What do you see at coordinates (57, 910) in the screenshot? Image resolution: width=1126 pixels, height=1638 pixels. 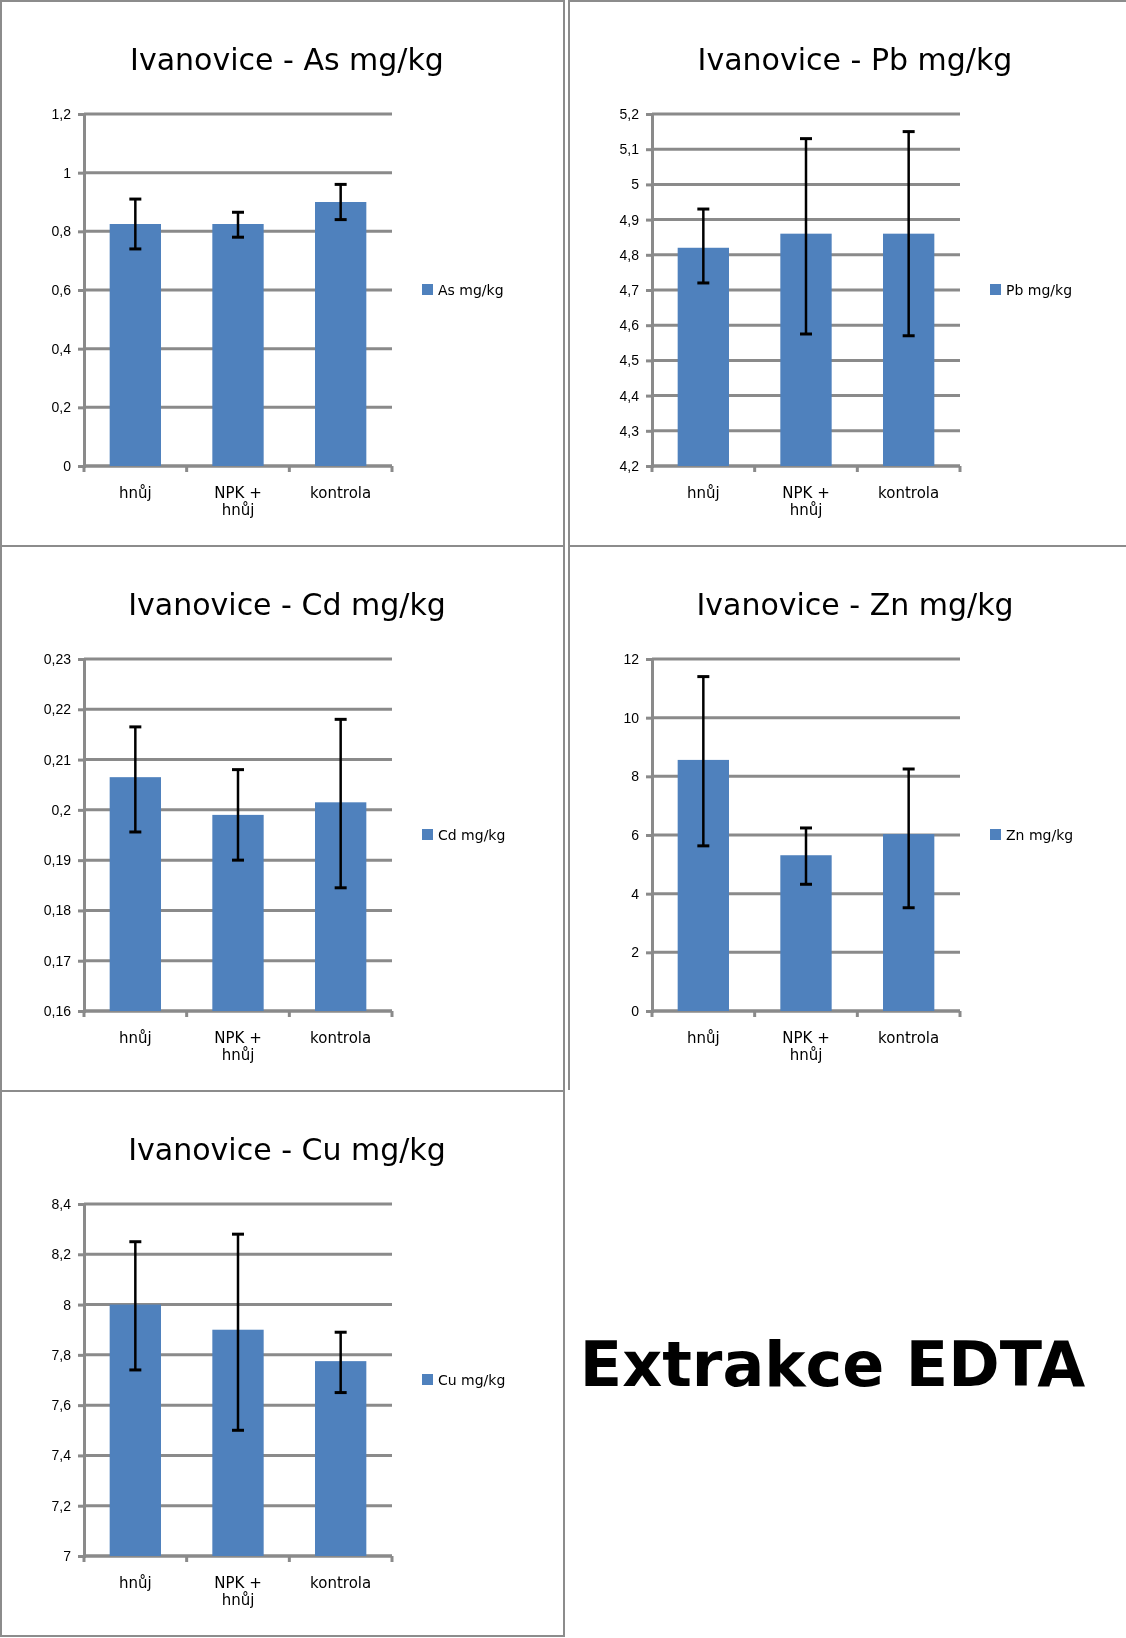 I see `y-tick-label: 0,18` at bounding box center [57, 910].